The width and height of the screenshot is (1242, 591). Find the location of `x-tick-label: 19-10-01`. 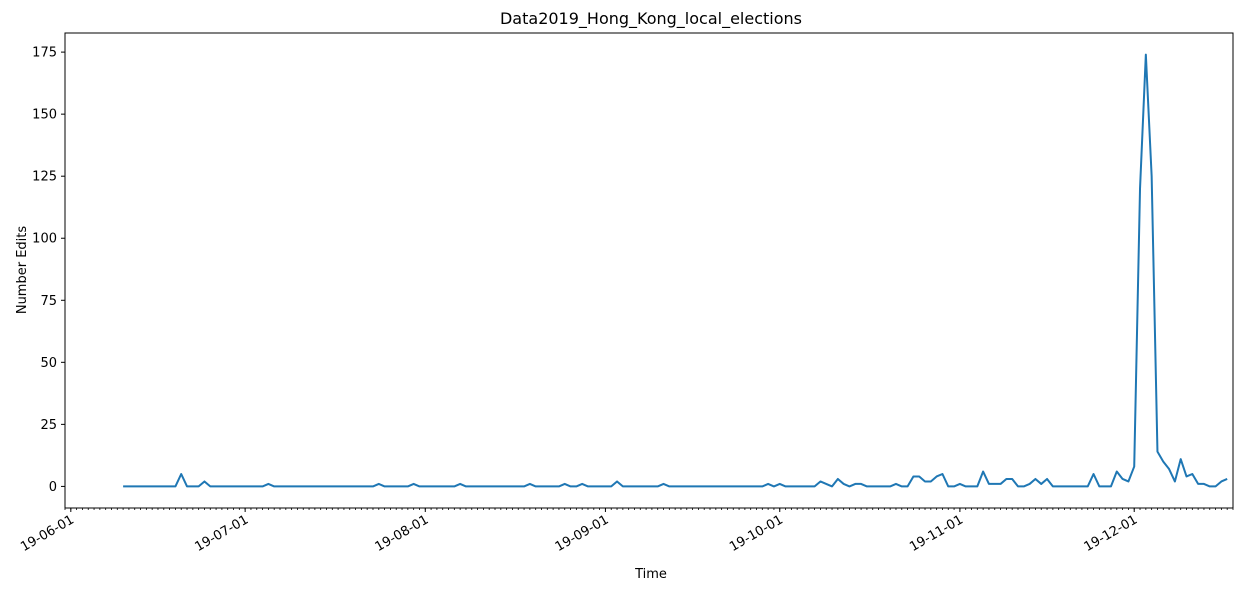

x-tick-label: 19-10-01 is located at coordinates (756, 533).